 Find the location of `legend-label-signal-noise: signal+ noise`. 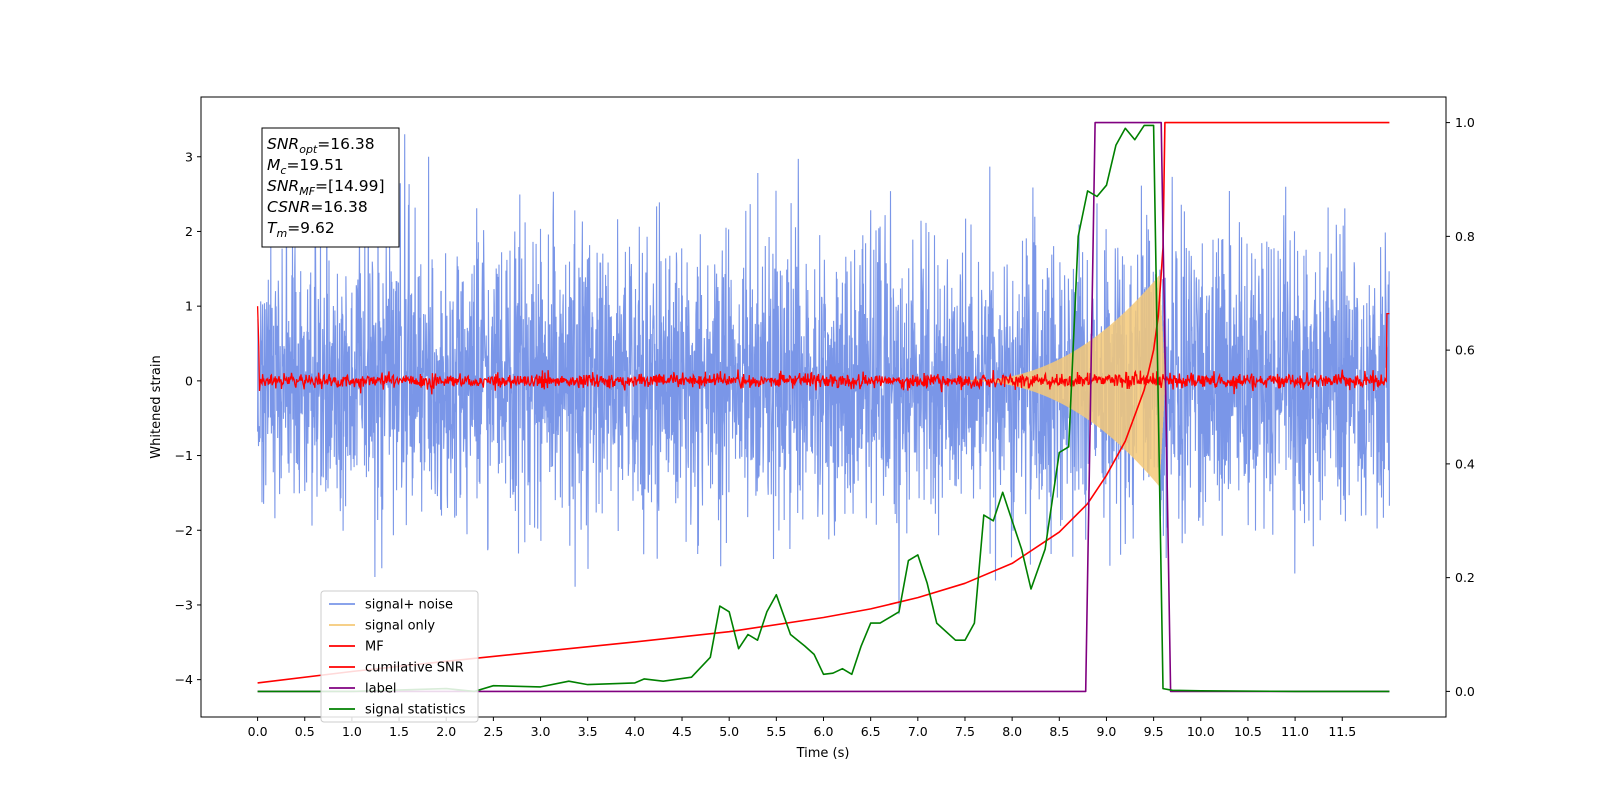

legend-label-signal-noise: signal+ noise is located at coordinates (409, 605).